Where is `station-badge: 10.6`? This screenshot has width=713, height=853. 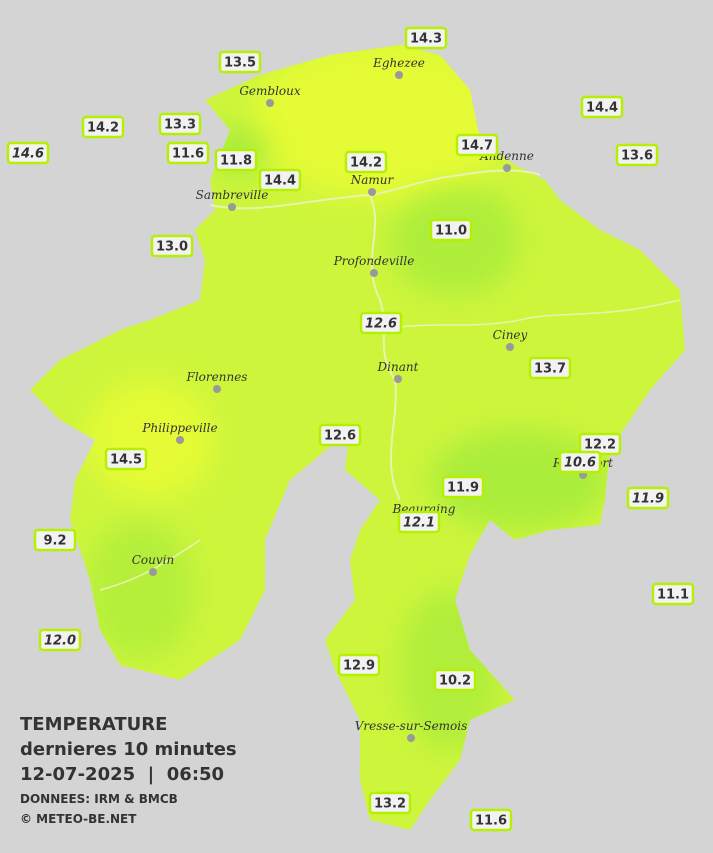
station-badge: 10.6 is located at coordinates (580, 462).